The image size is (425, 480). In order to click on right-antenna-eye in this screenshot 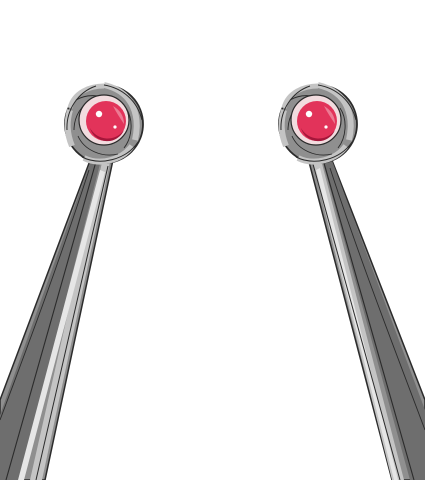, I will do `click(316, 120)`.